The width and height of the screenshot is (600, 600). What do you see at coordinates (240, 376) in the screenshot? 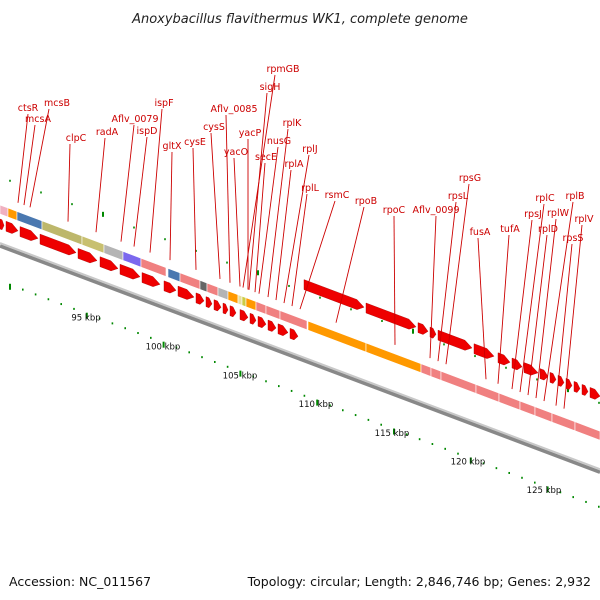
I see `kbp-label: 105 kbp` at bounding box center [240, 376].